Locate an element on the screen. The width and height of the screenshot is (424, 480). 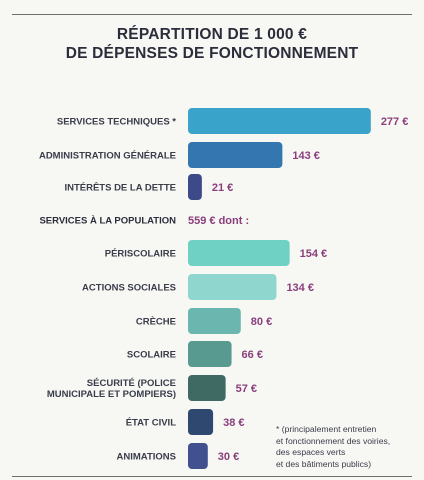
bar-label: ÉTAT CIVIL is located at coordinates (151, 423).